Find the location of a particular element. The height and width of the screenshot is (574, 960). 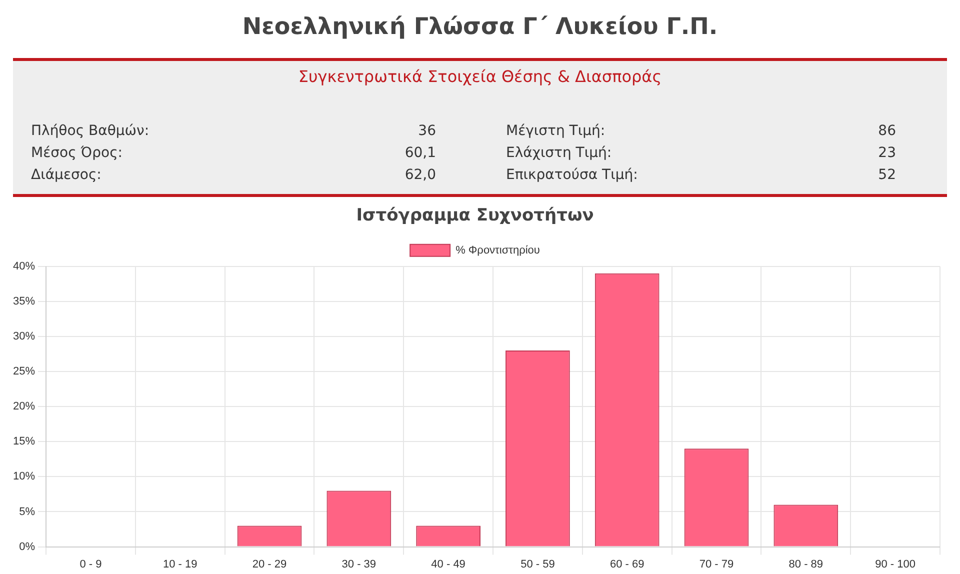

y-tick-label: 5% is located at coordinates (27, 512).